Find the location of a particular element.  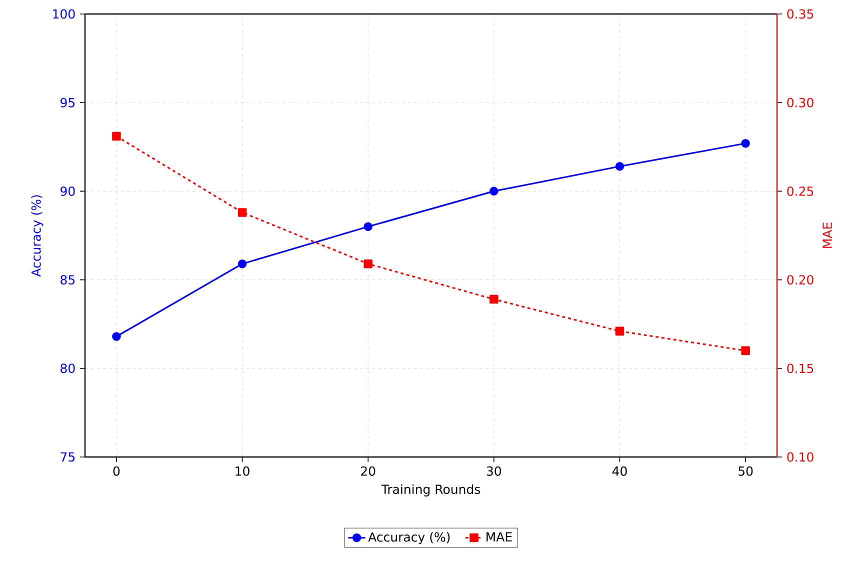

y2-tick-label: 0.30 is located at coordinates (800, 103).